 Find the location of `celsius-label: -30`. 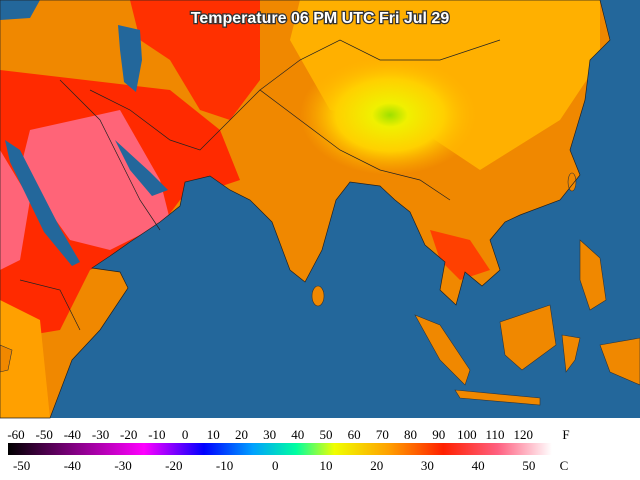

celsius-label: -30 is located at coordinates (122, 465).